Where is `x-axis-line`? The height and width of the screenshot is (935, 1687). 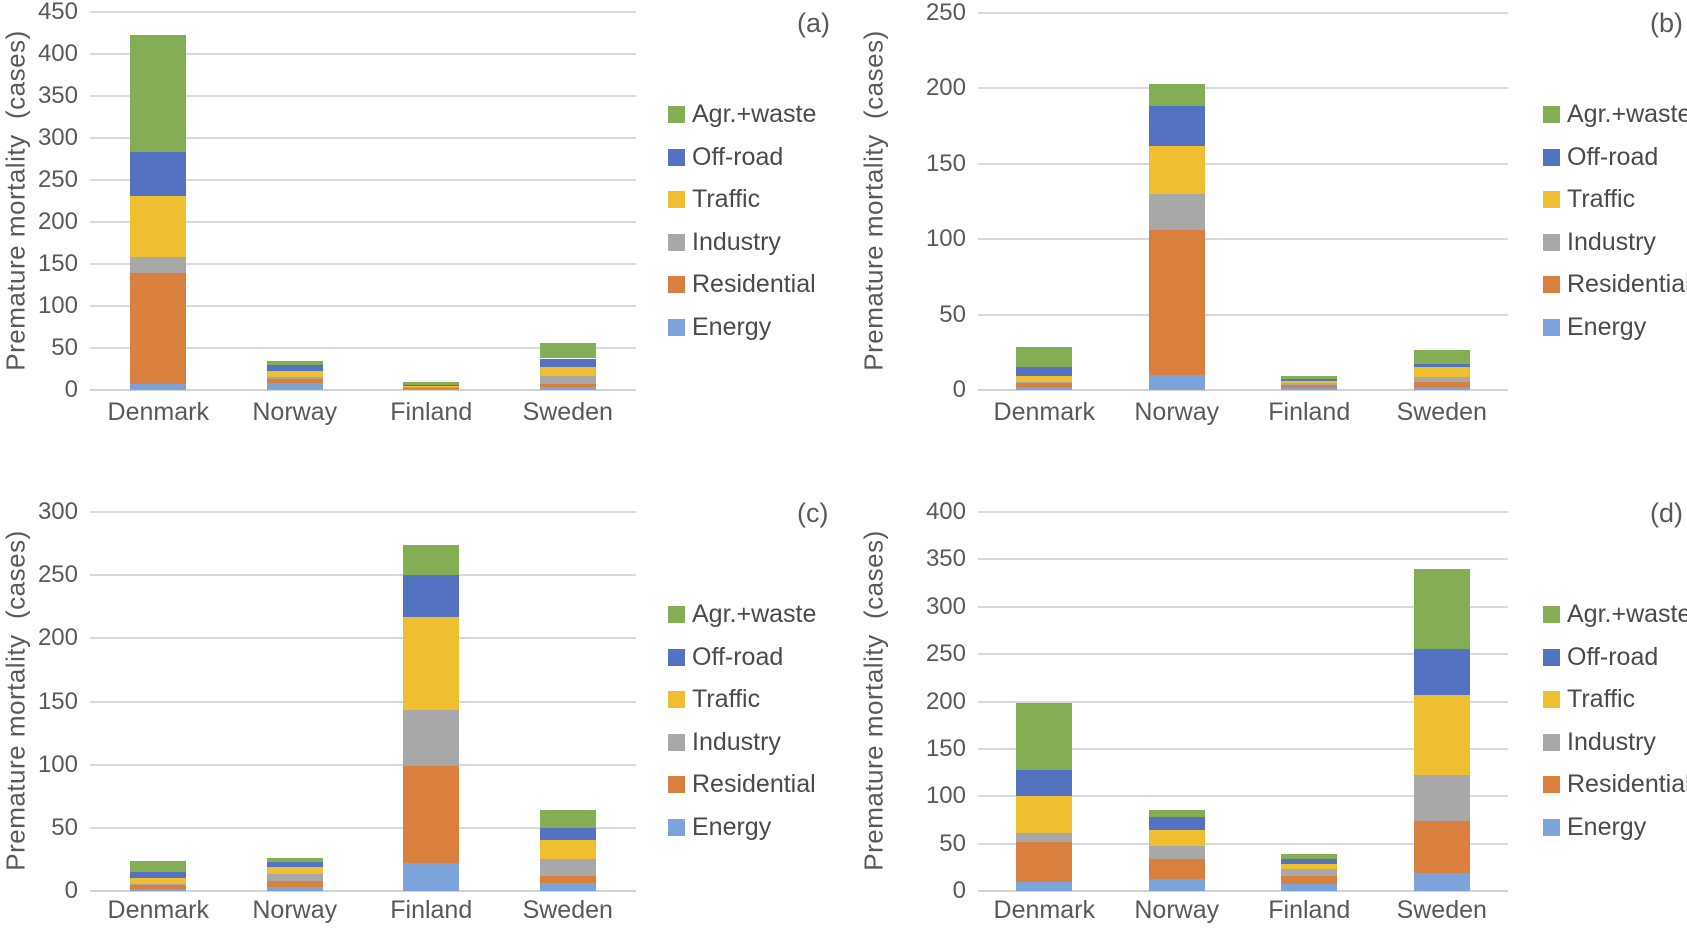 x-axis-line is located at coordinates (1243, 390).